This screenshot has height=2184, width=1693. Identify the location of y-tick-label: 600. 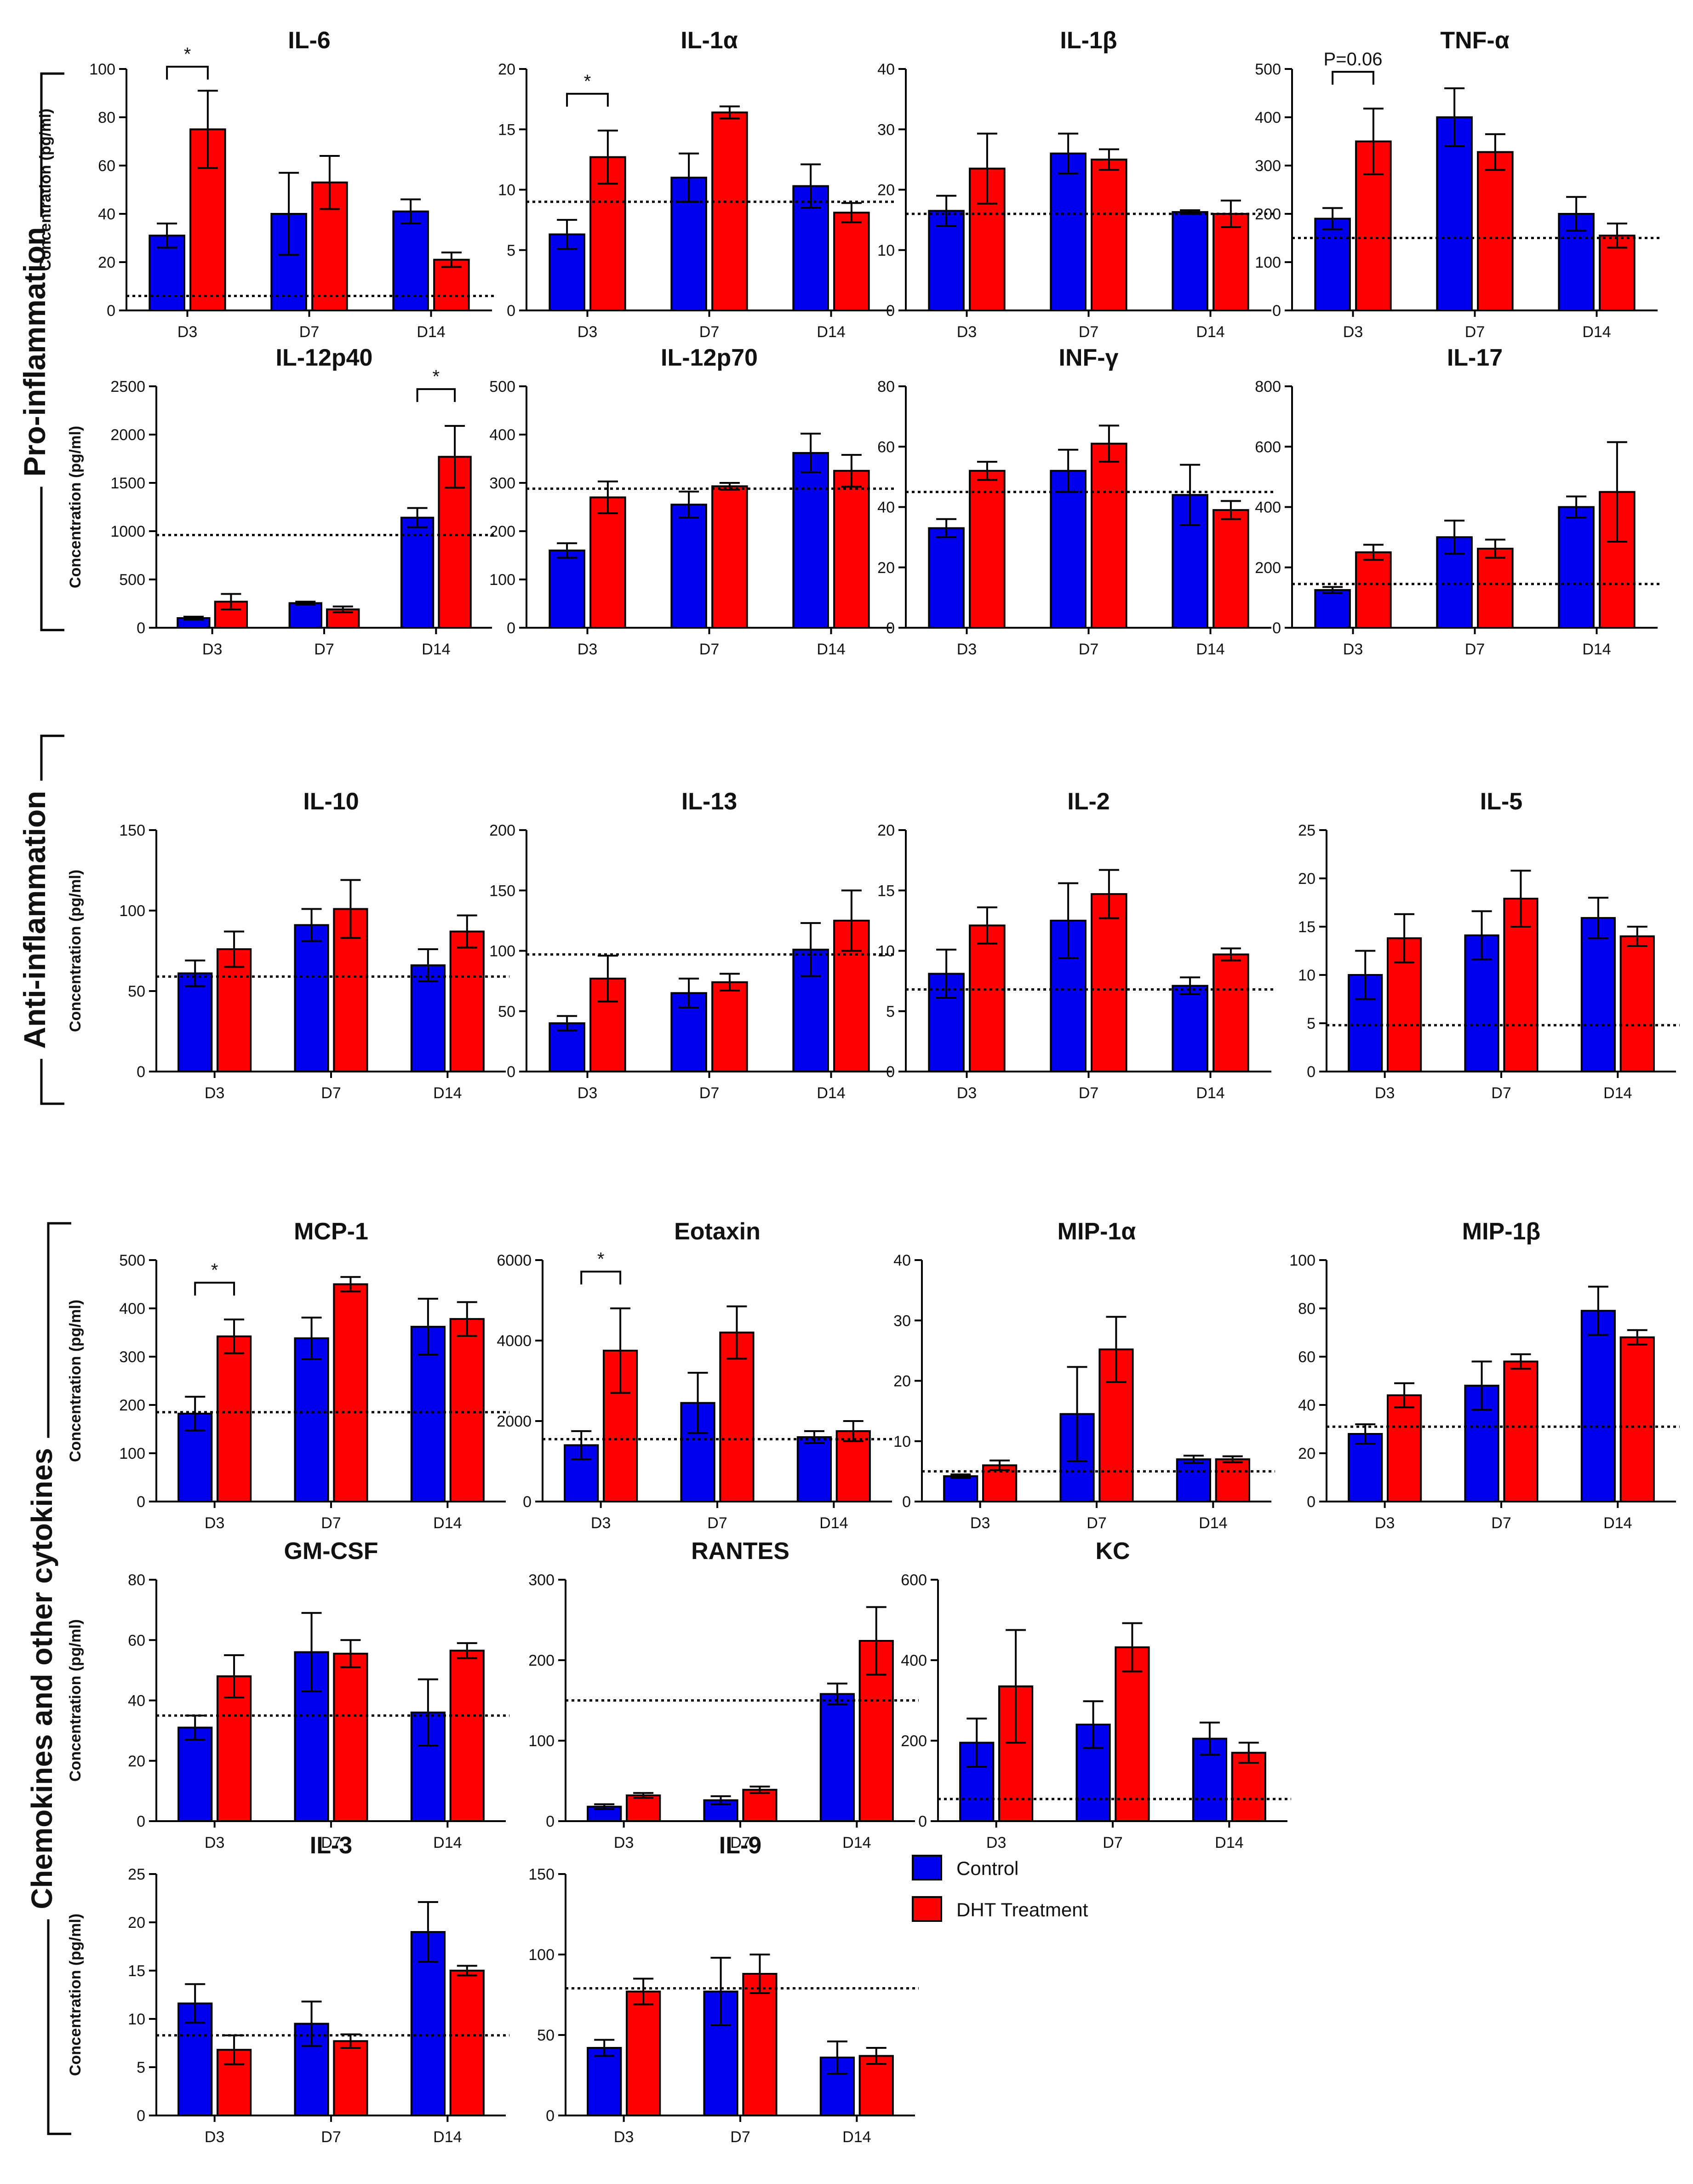
(914, 1580).